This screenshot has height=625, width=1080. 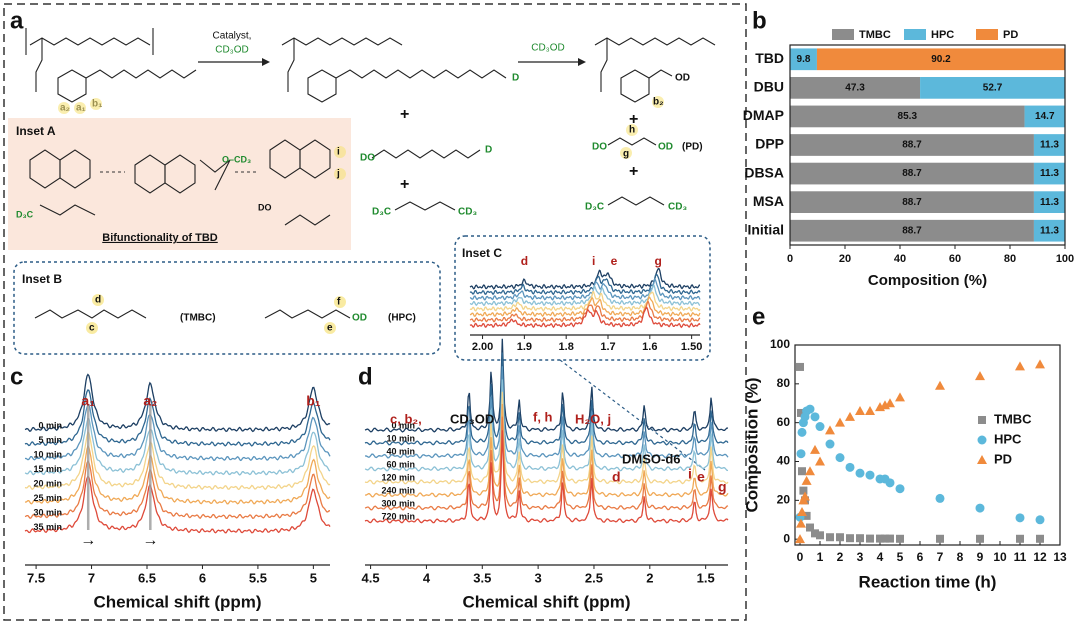 What do you see at coordinates (371, 577) in the screenshot?
I see `x-tick-label: 4.5` at bounding box center [371, 577].